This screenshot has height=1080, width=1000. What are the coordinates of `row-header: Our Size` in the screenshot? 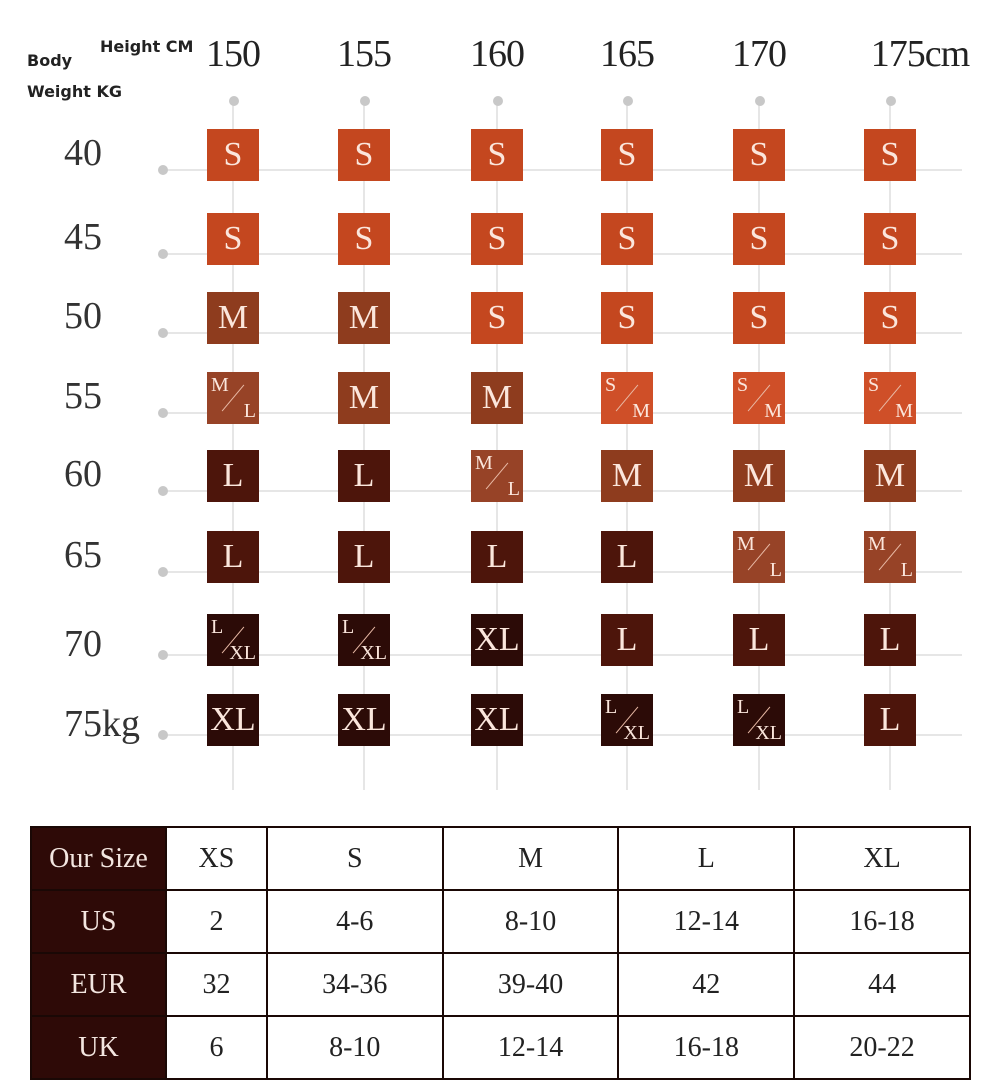 It's located at (98, 858).